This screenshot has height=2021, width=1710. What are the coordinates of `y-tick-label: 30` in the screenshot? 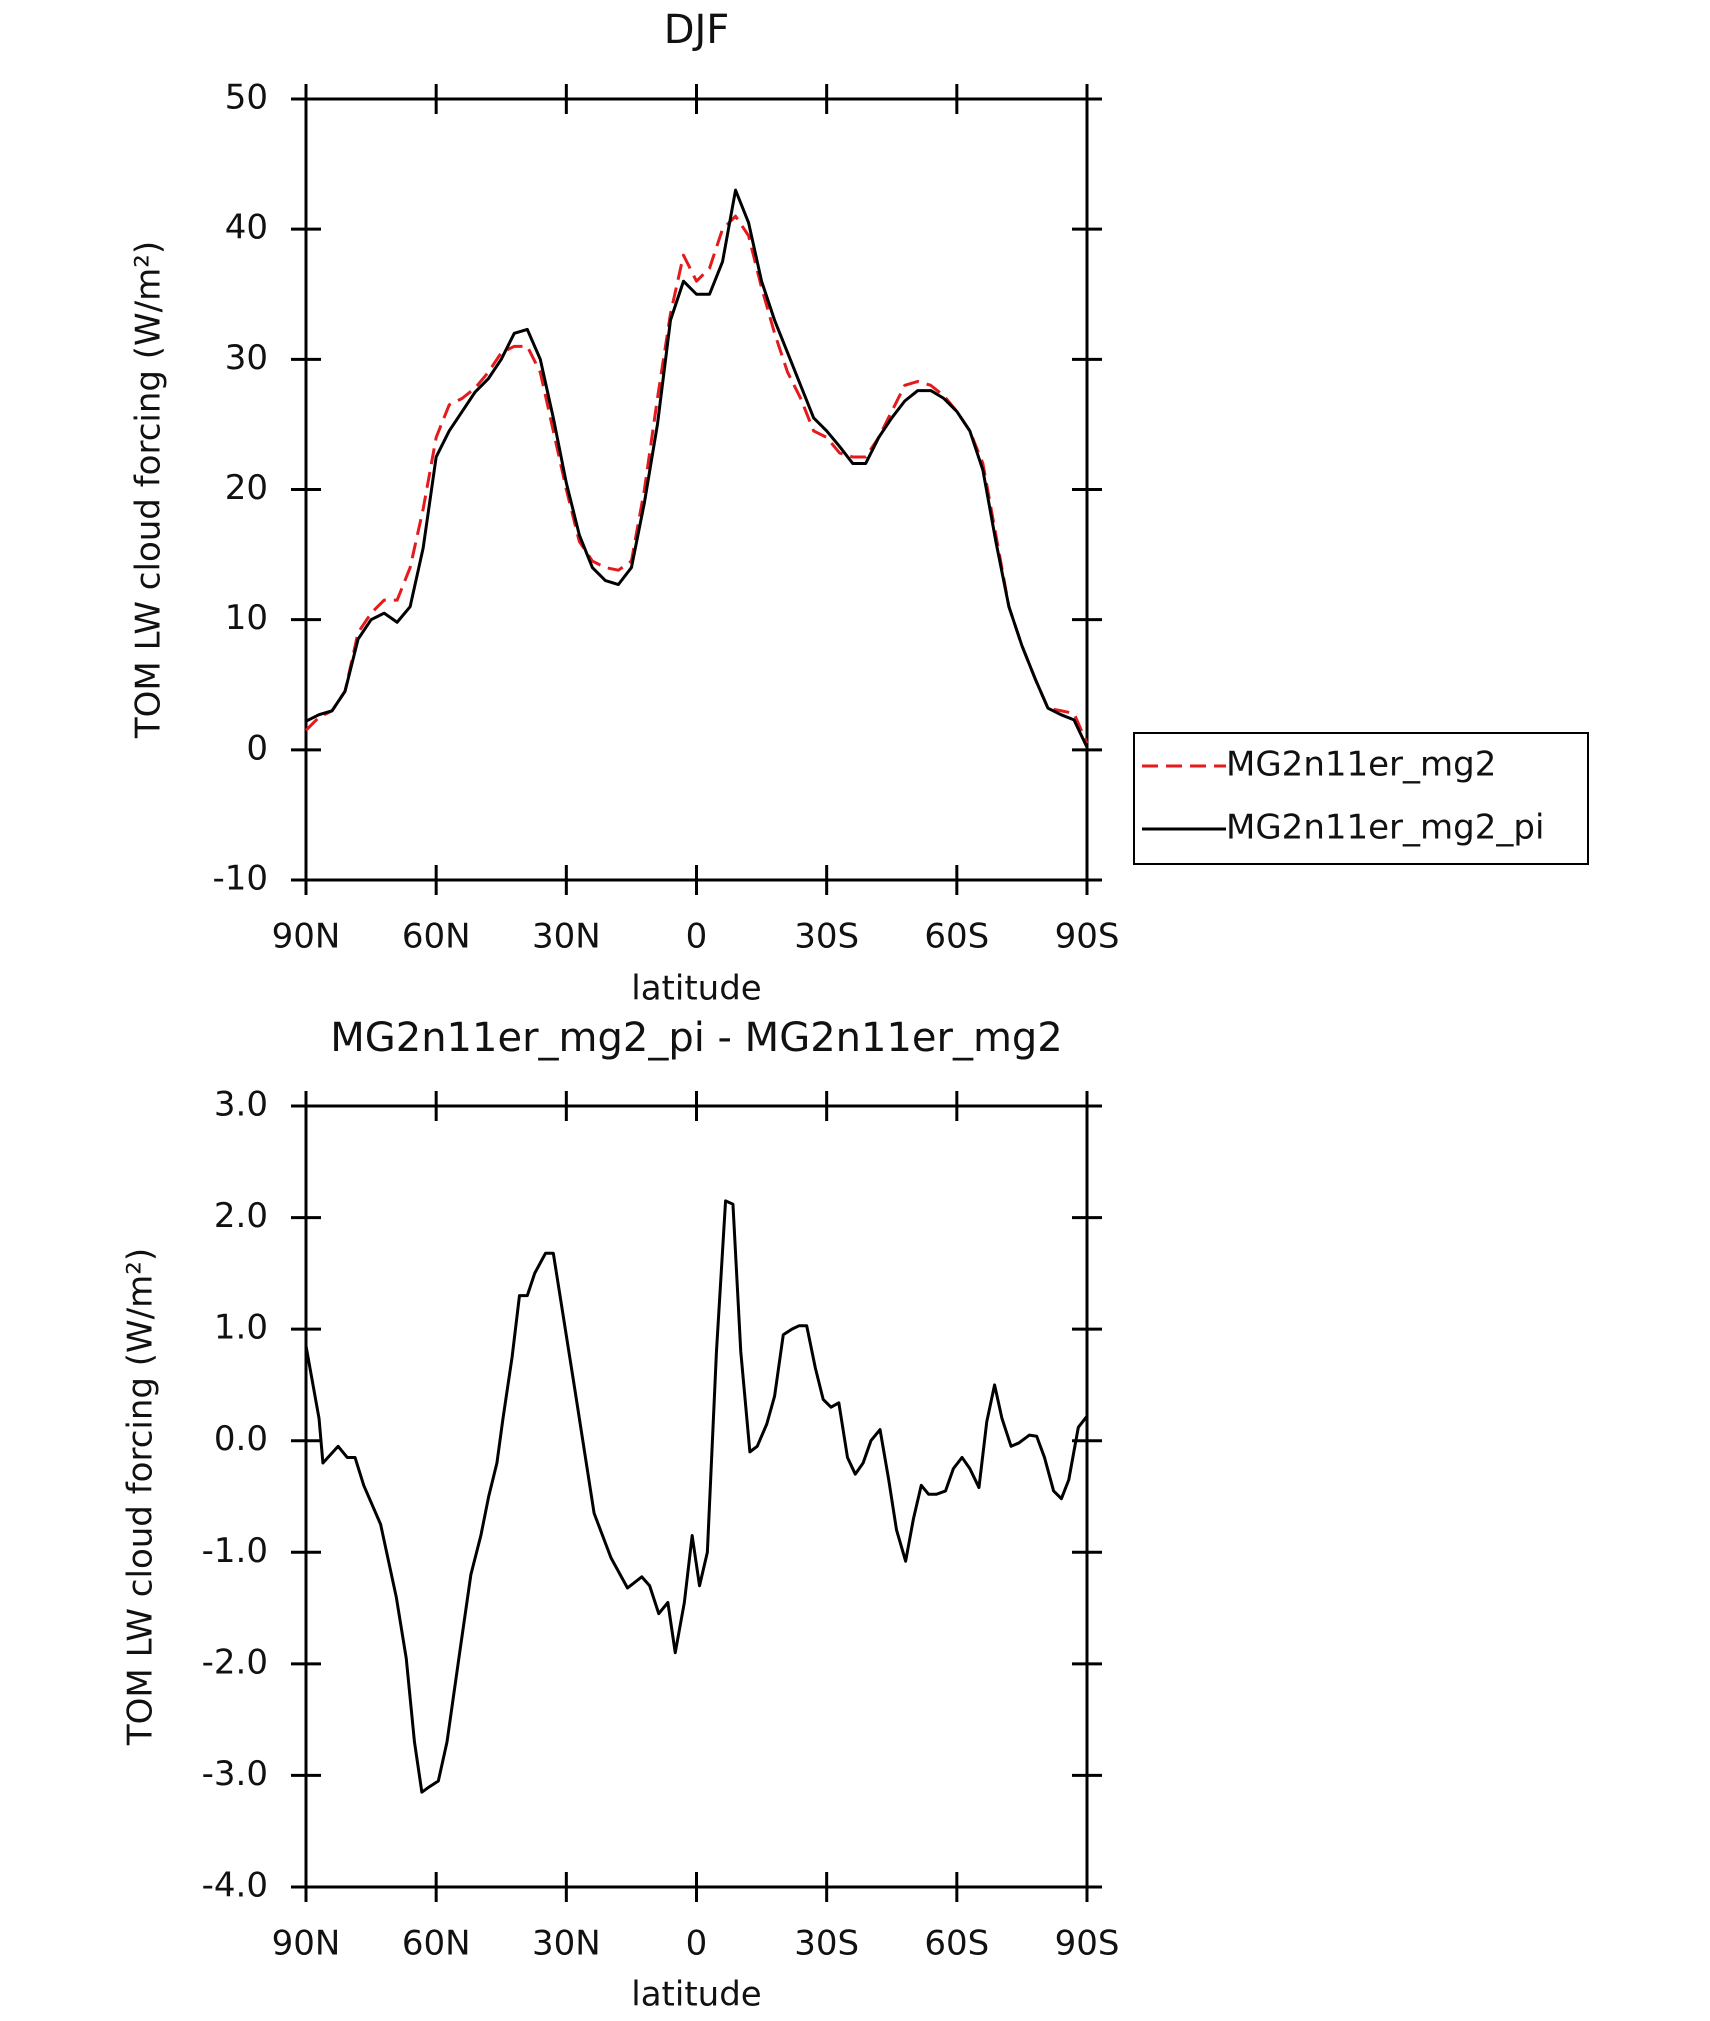 It's located at (246, 358).